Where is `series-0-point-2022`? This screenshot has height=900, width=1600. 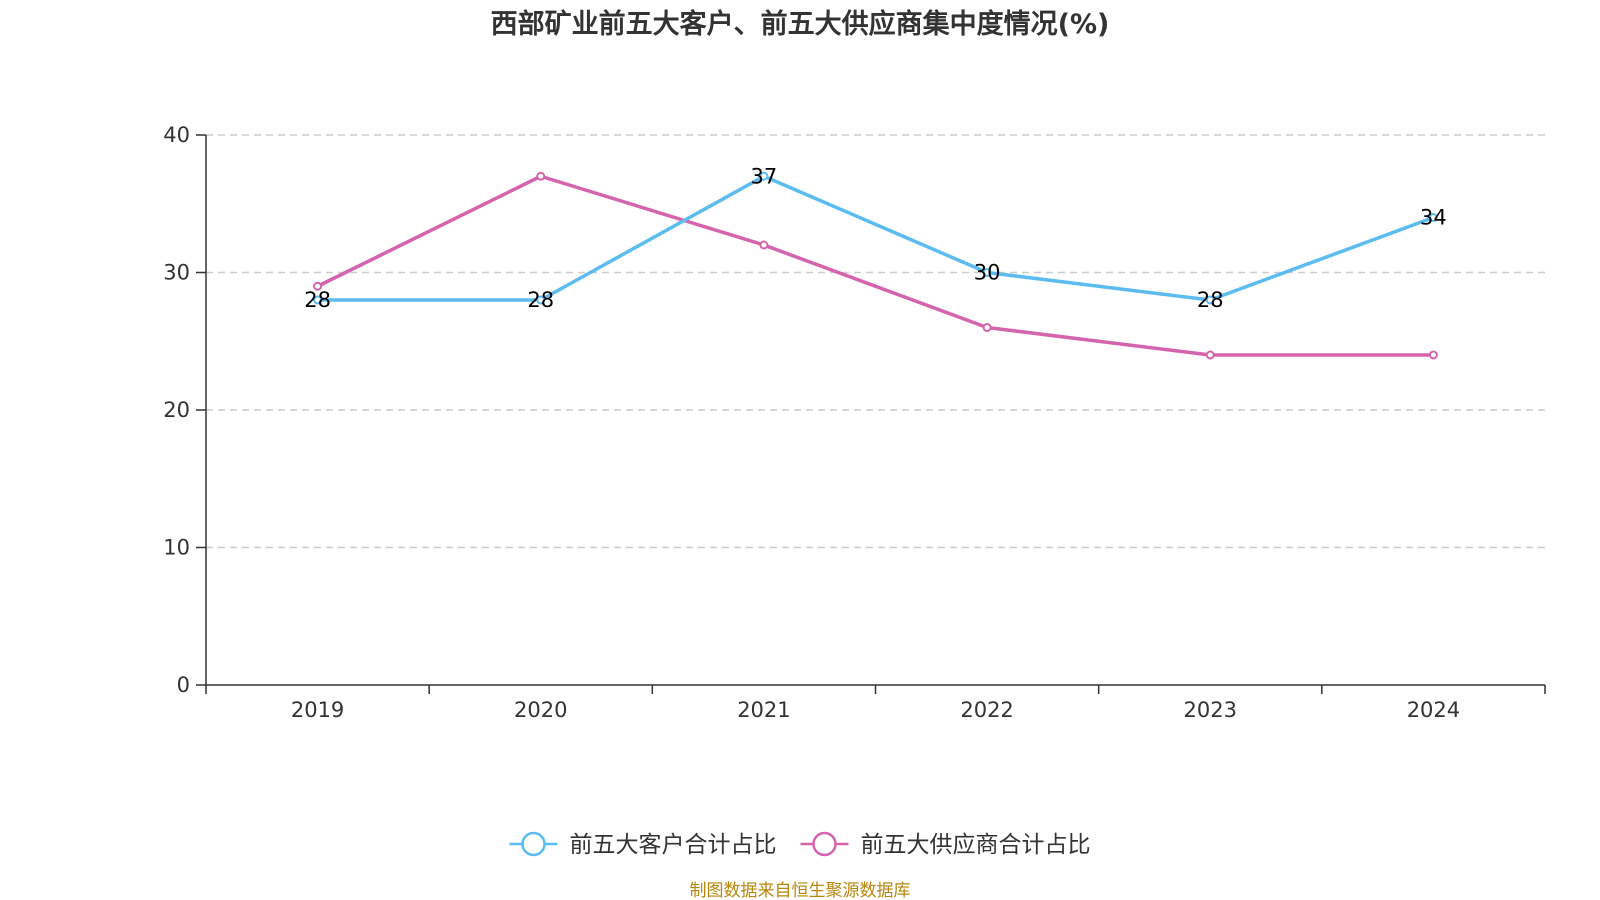
series-0-point-2022 is located at coordinates (987, 272).